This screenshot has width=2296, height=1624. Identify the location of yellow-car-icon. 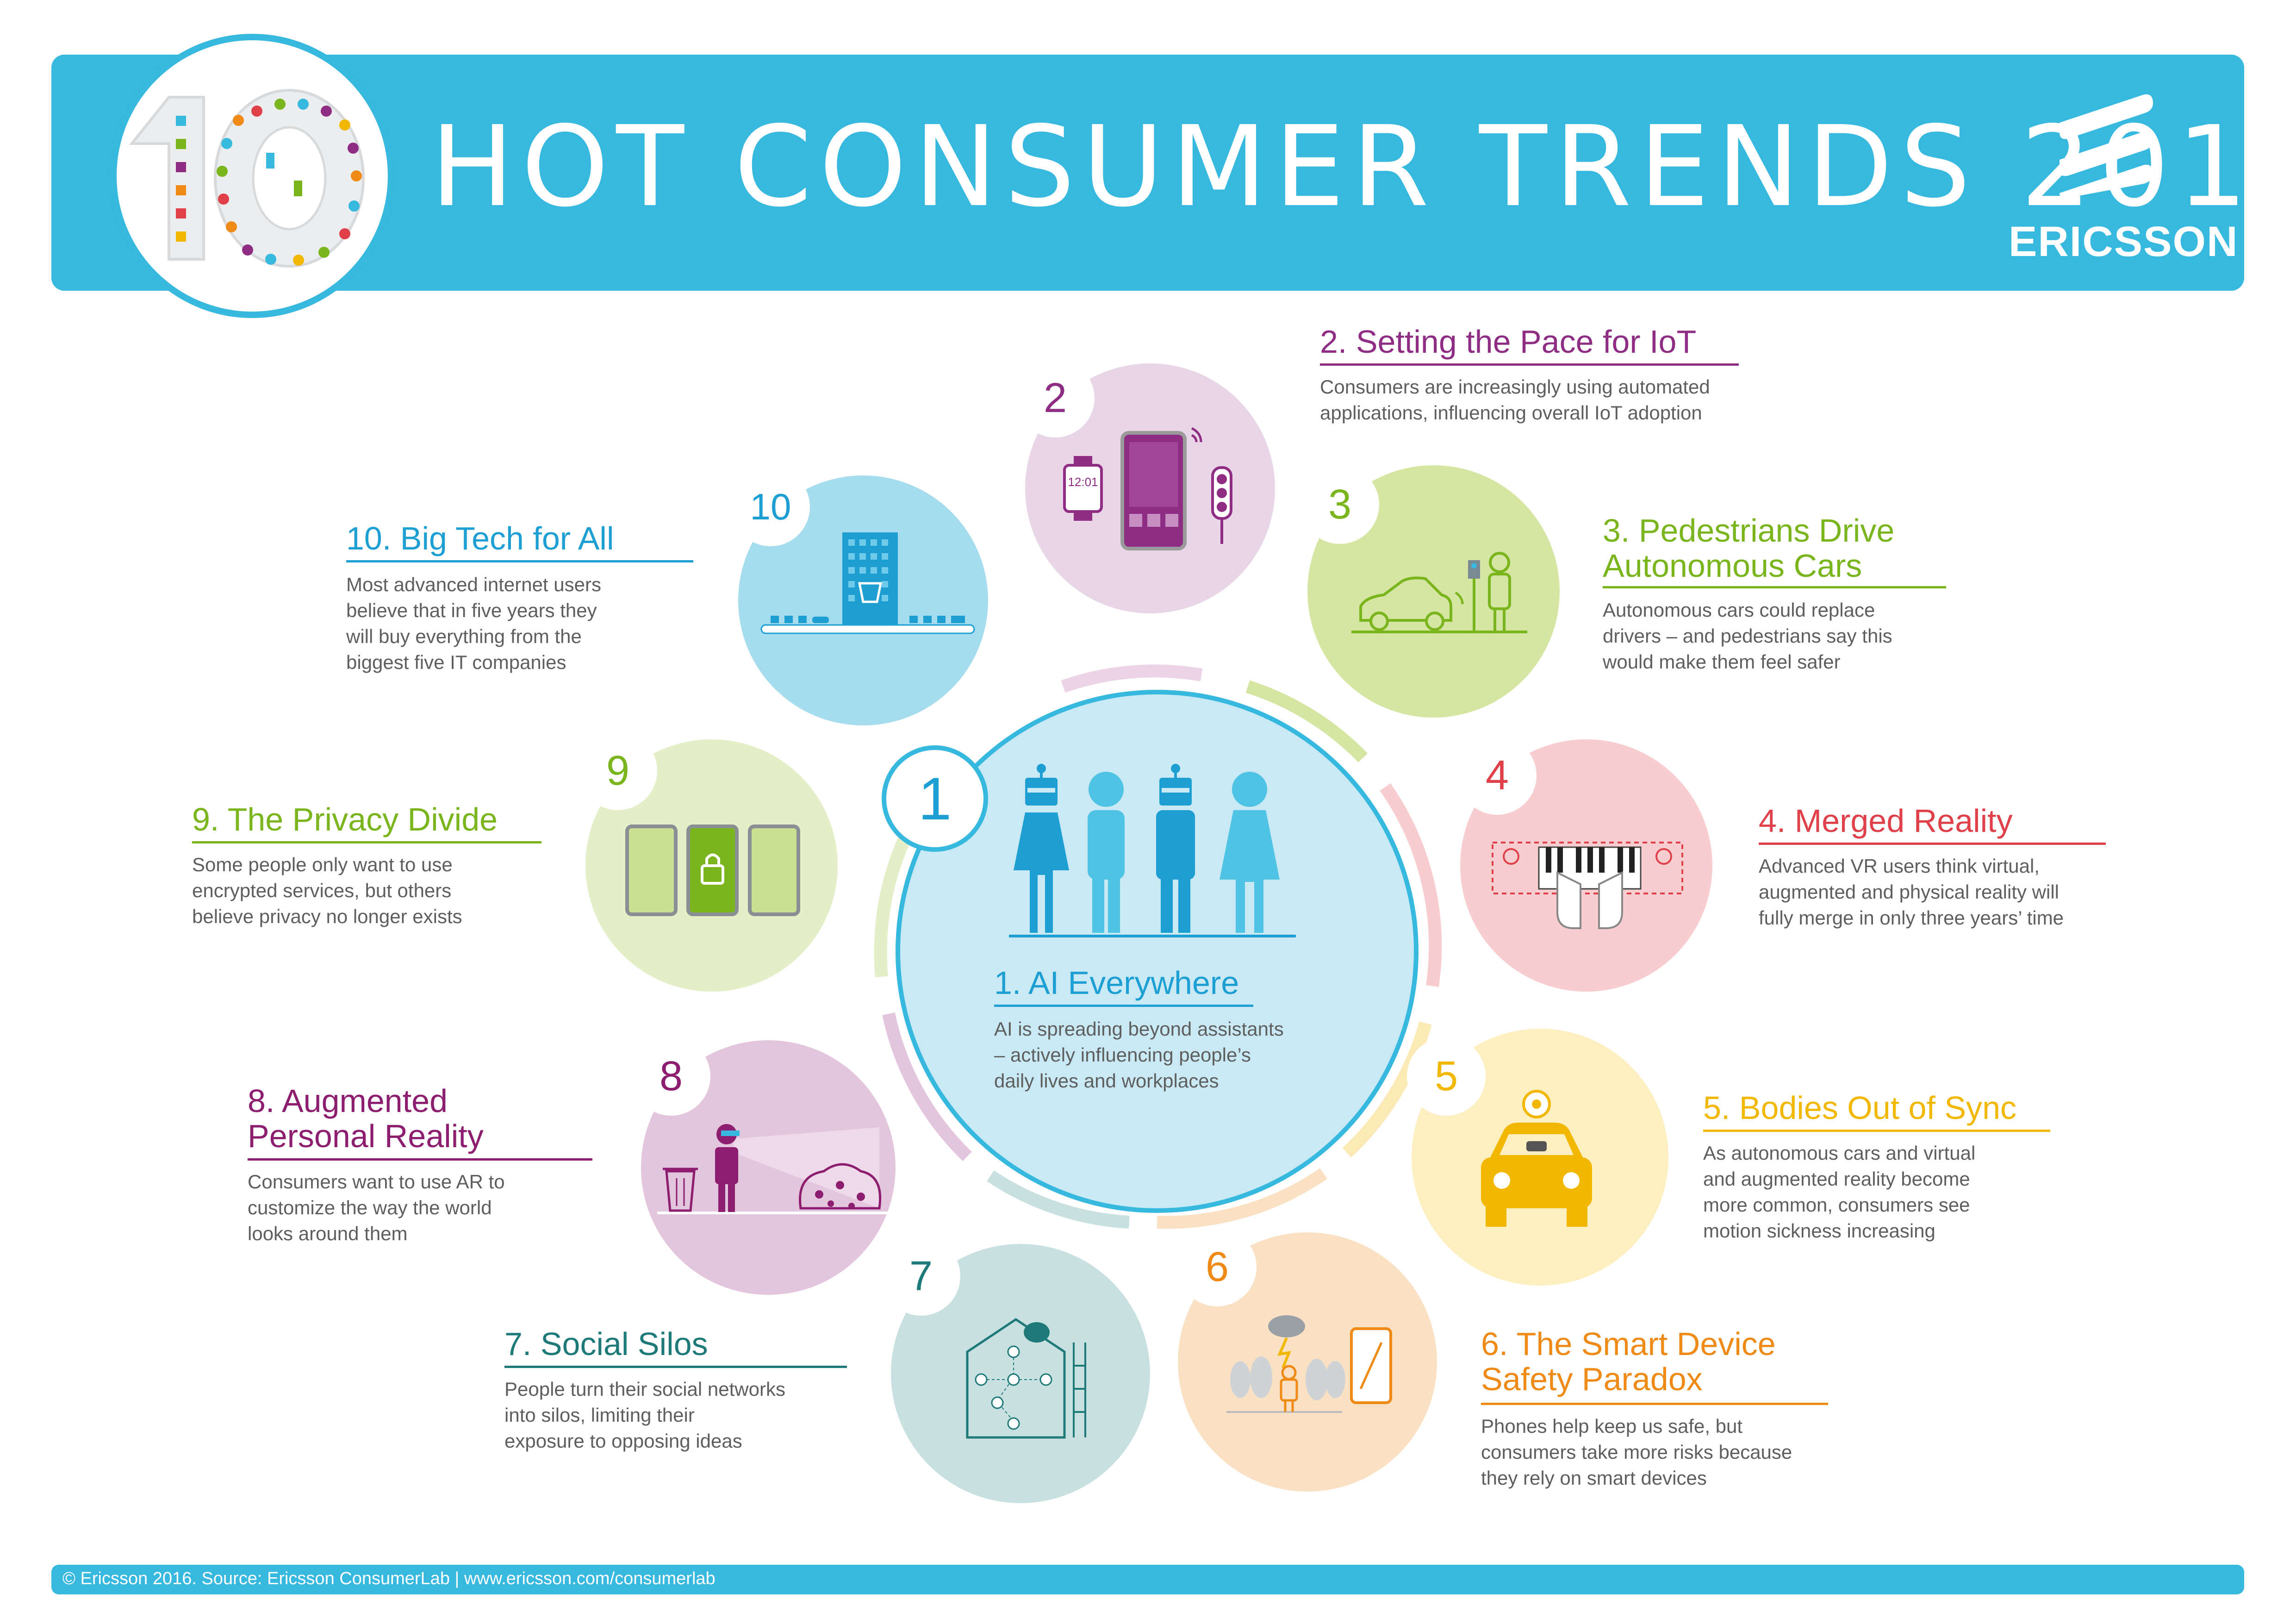
(1536, 1158).